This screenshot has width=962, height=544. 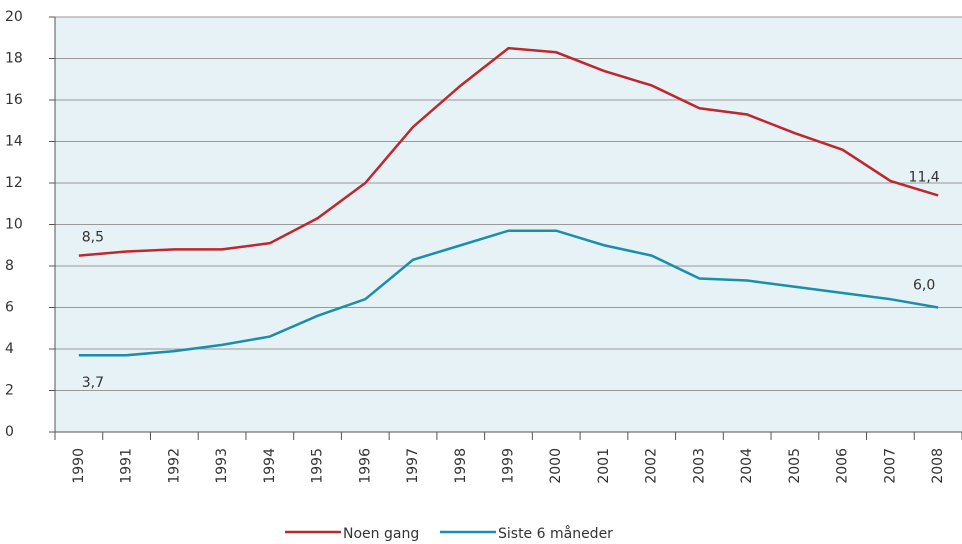 I want to click on y-tick-label: 0, so click(x=9, y=432).